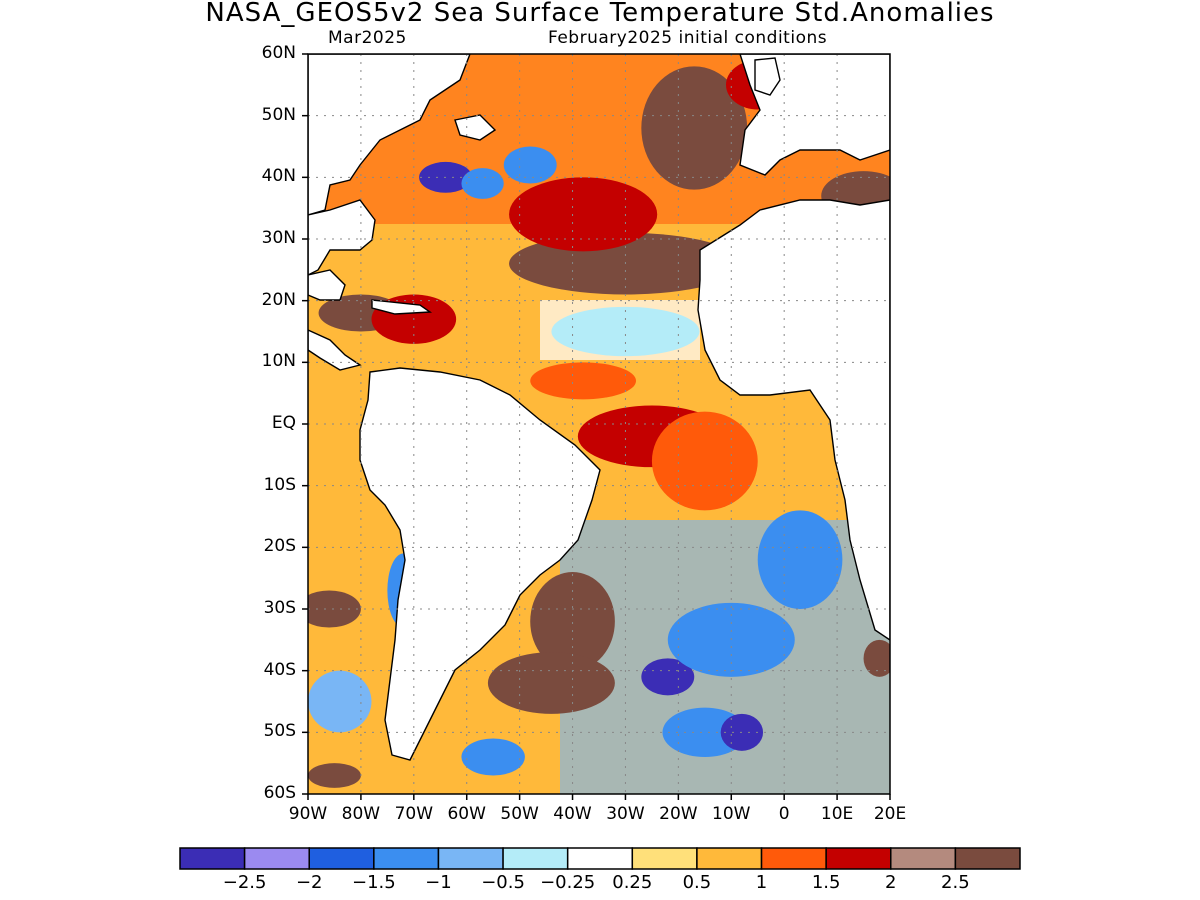 This screenshot has height=900, width=1200. What do you see at coordinates (335, 350) in the screenshot?
I see `central-america-land` at bounding box center [335, 350].